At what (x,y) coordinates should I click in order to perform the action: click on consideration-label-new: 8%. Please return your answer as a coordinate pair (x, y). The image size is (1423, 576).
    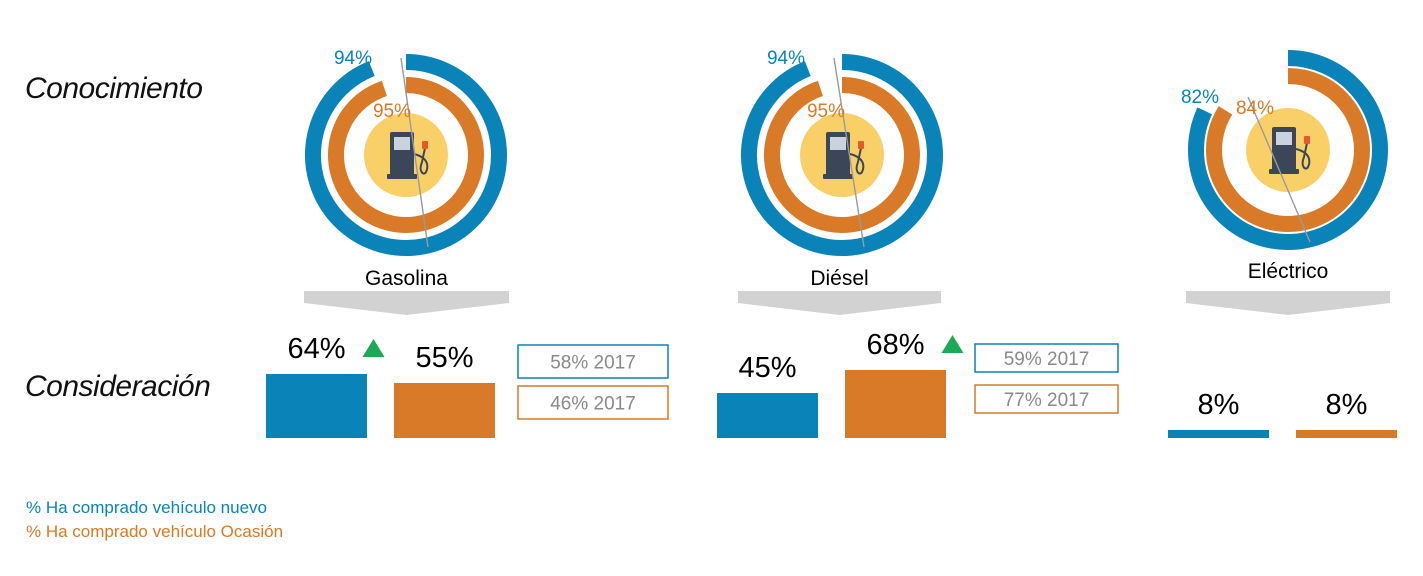
    Looking at the image, I should click on (1219, 405).